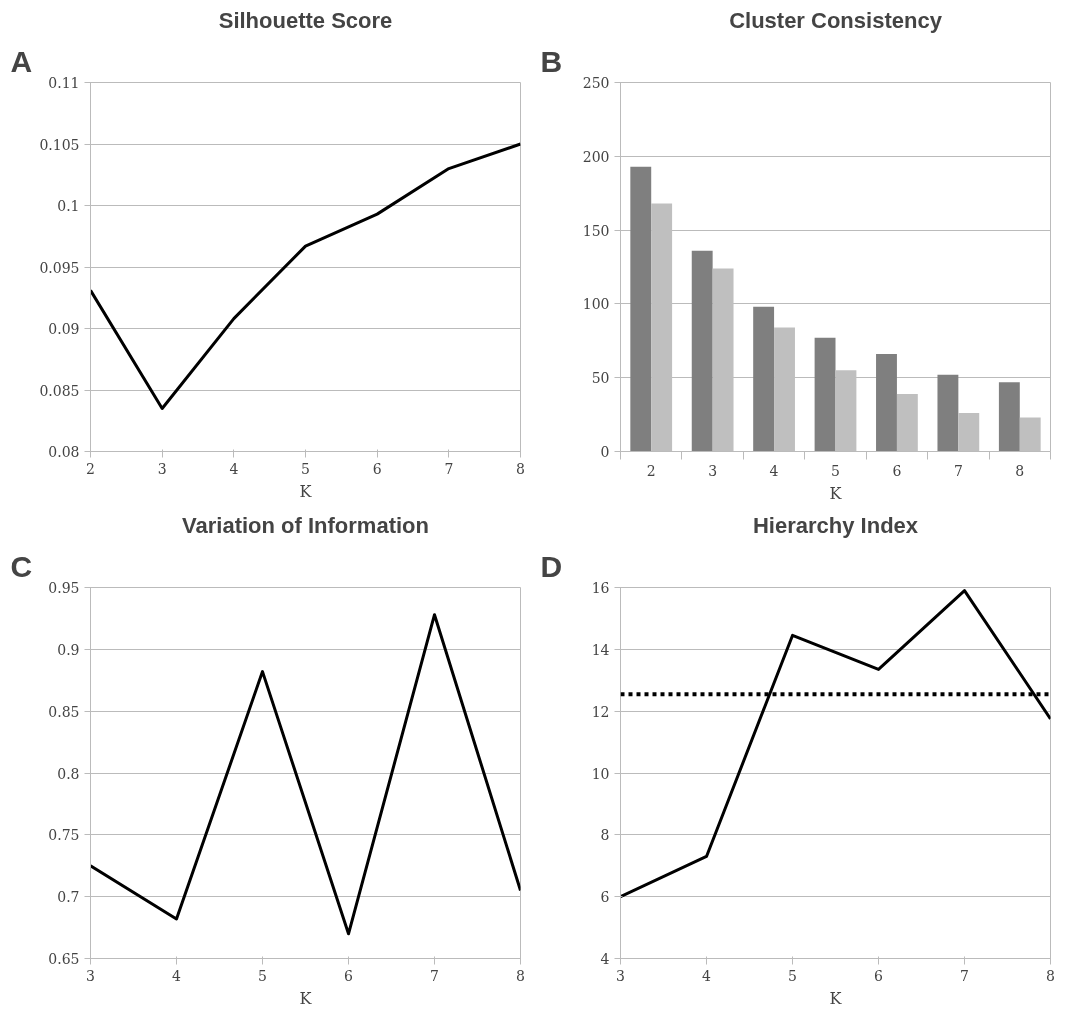 The height and width of the screenshot is (1021, 1069). What do you see at coordinates (596, 83) in the screenshot?
I see `y-tick-label: 250` at bounding box center [596, 83].